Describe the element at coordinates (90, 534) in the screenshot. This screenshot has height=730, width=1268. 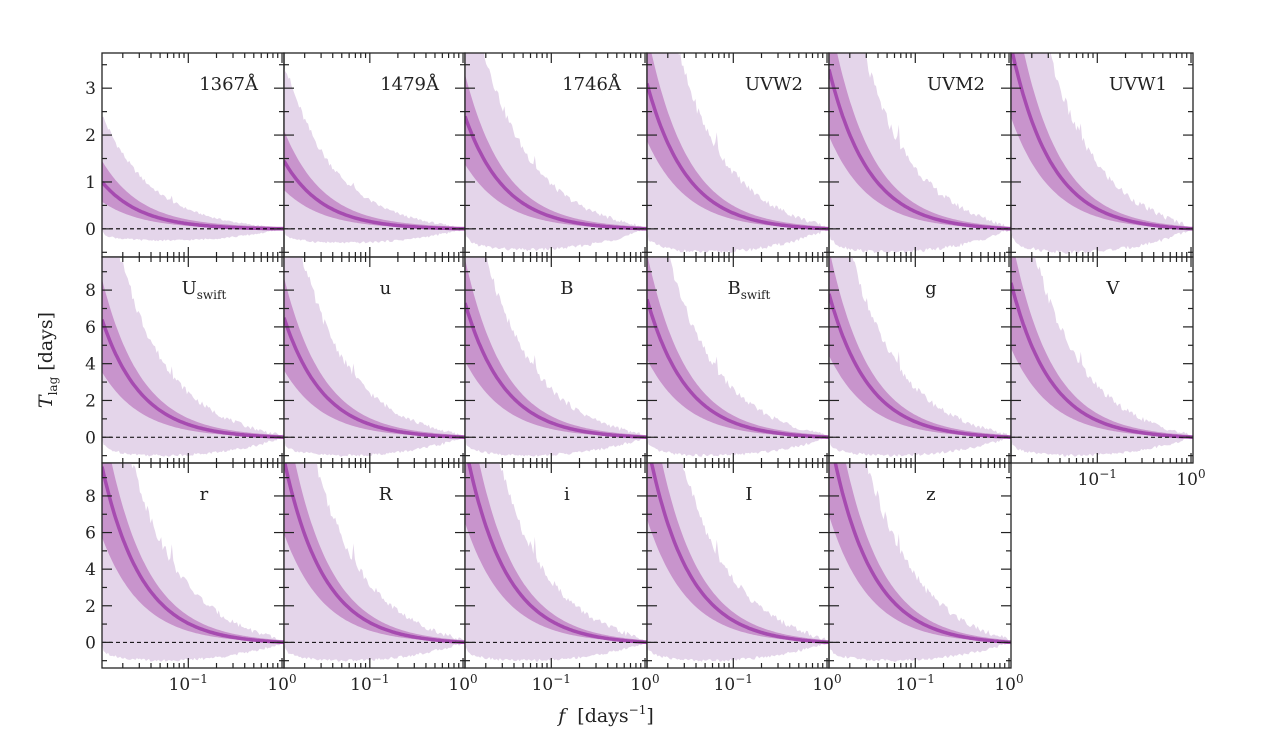
I see `y-tick-label: 6` at that location.